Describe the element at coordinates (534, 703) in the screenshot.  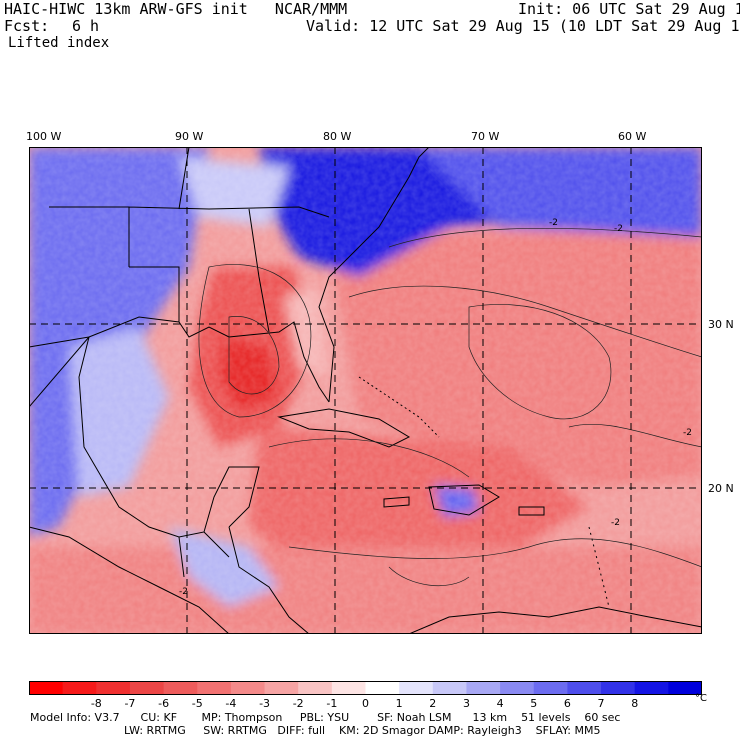
I see `colorbar-label: 5` at that location.